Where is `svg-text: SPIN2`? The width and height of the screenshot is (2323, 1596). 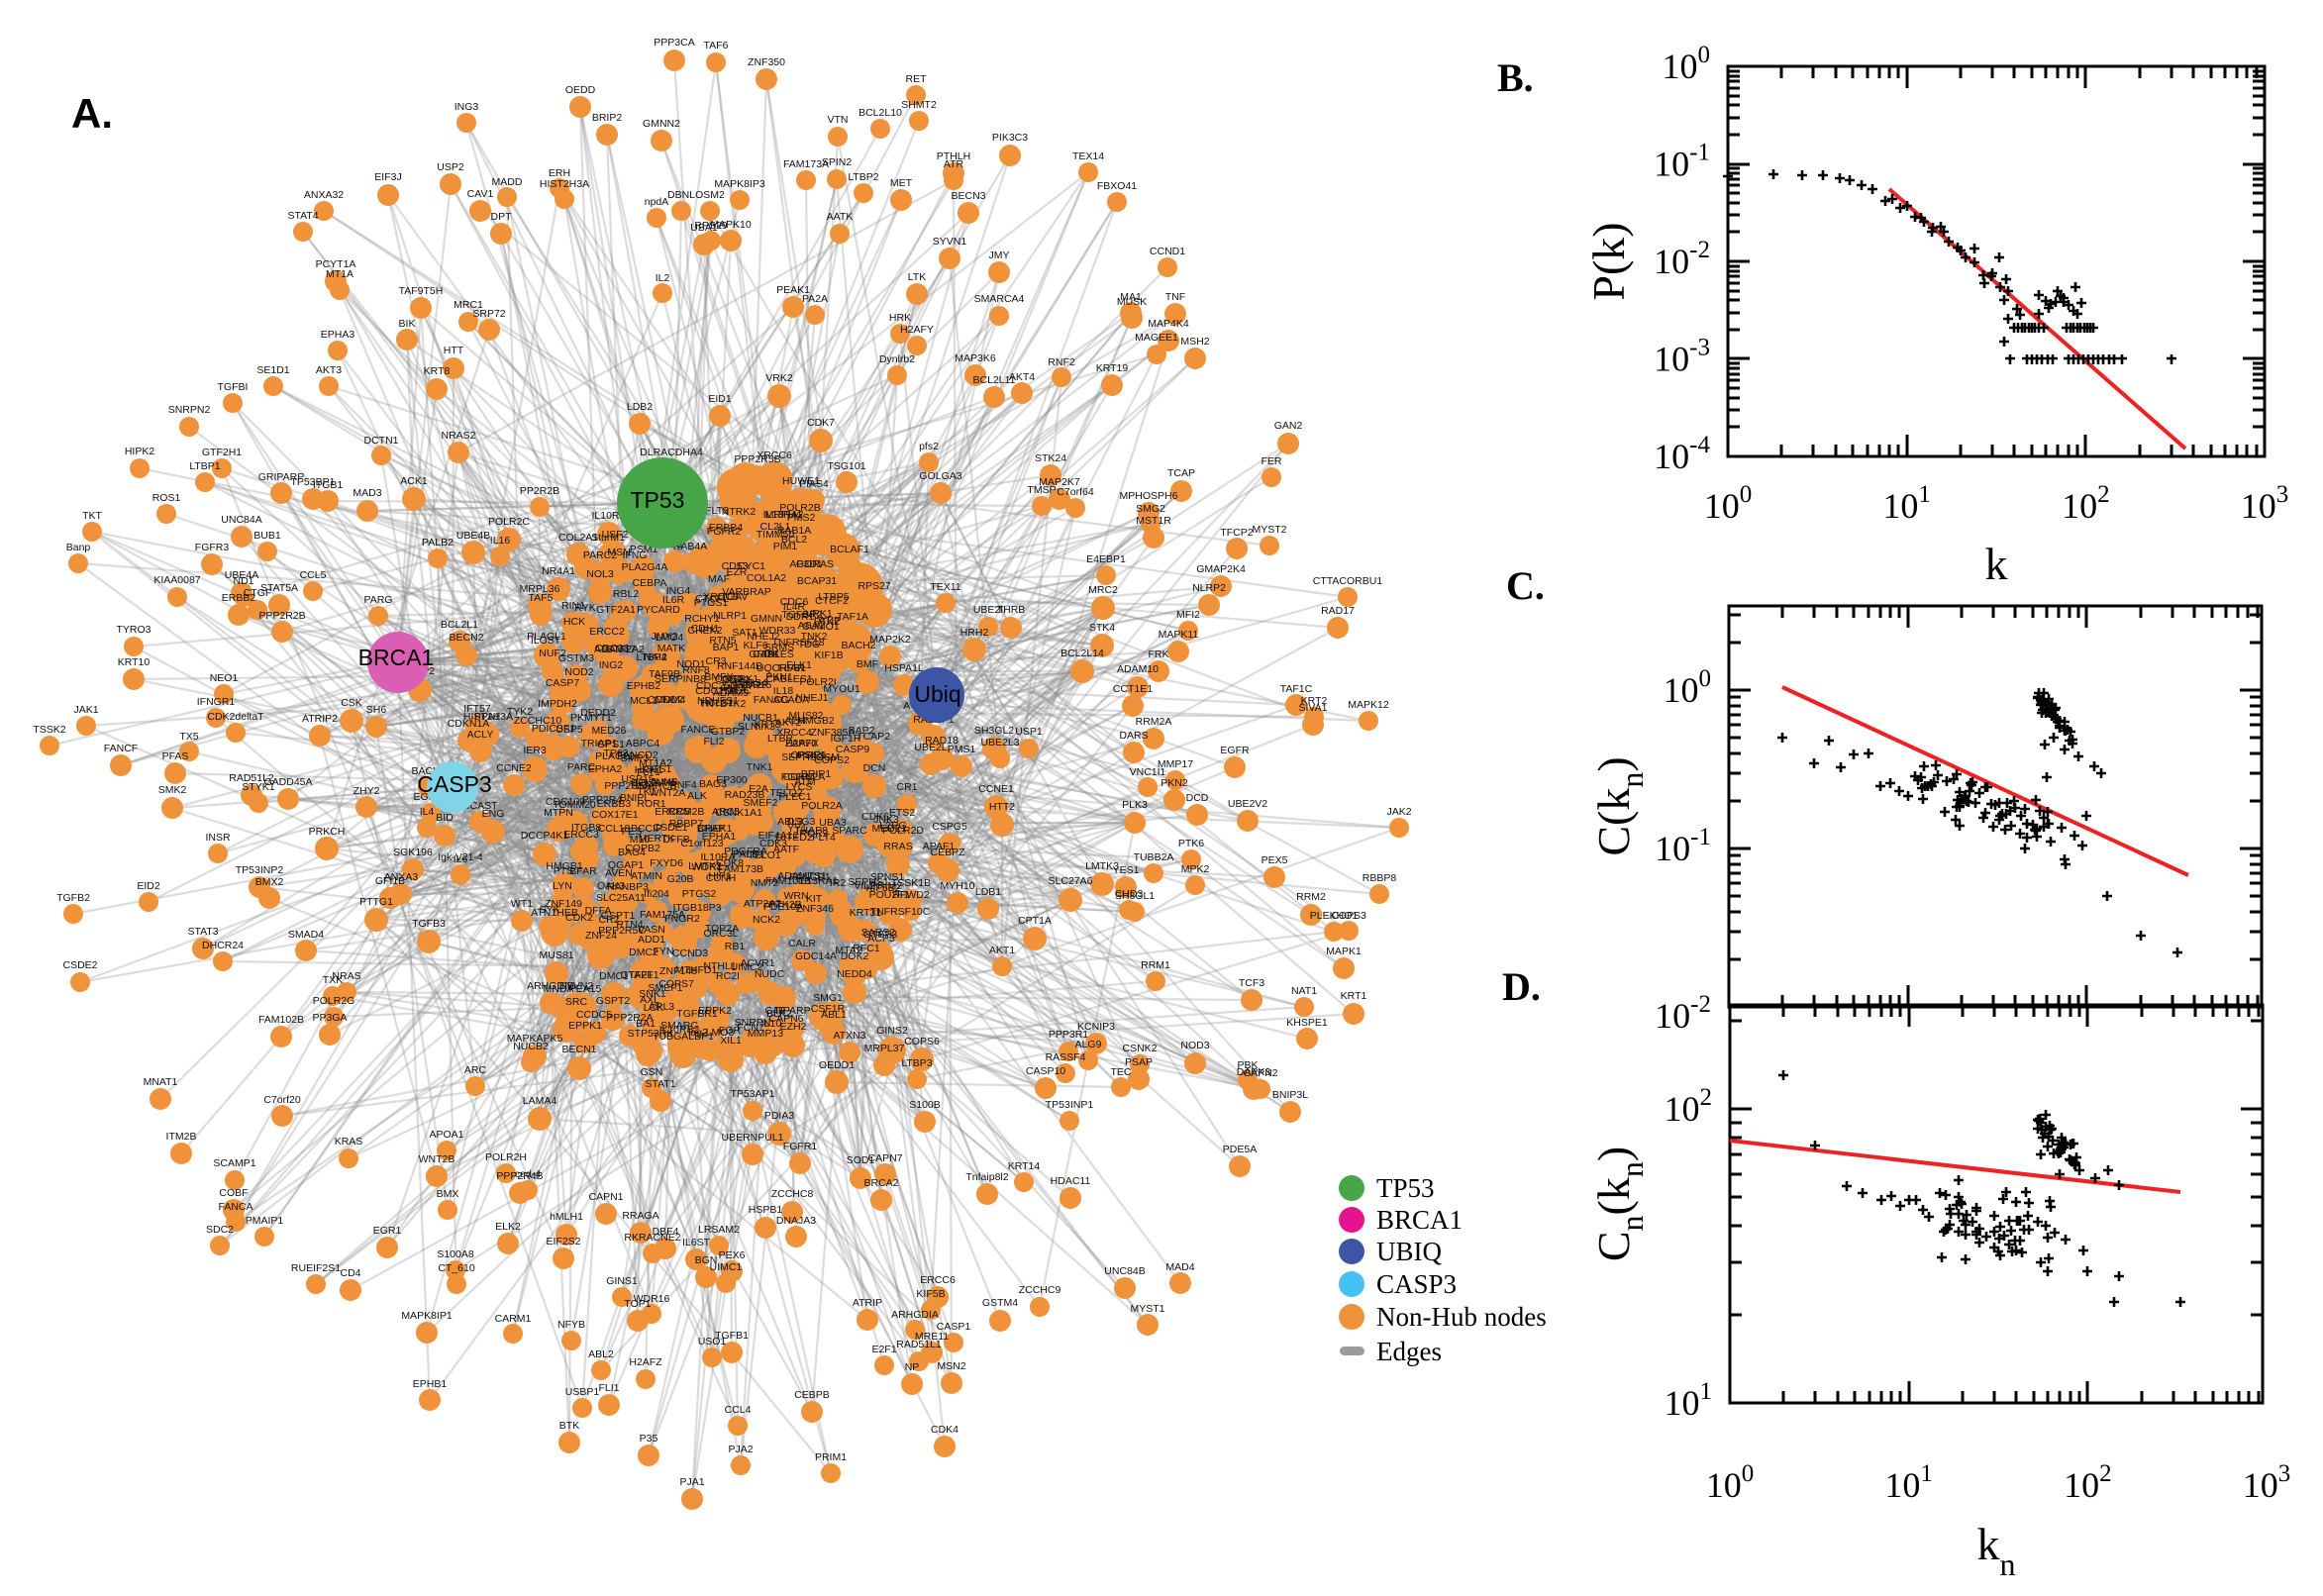
svg-text: SPIN2 is located at coordinates (837, 162).